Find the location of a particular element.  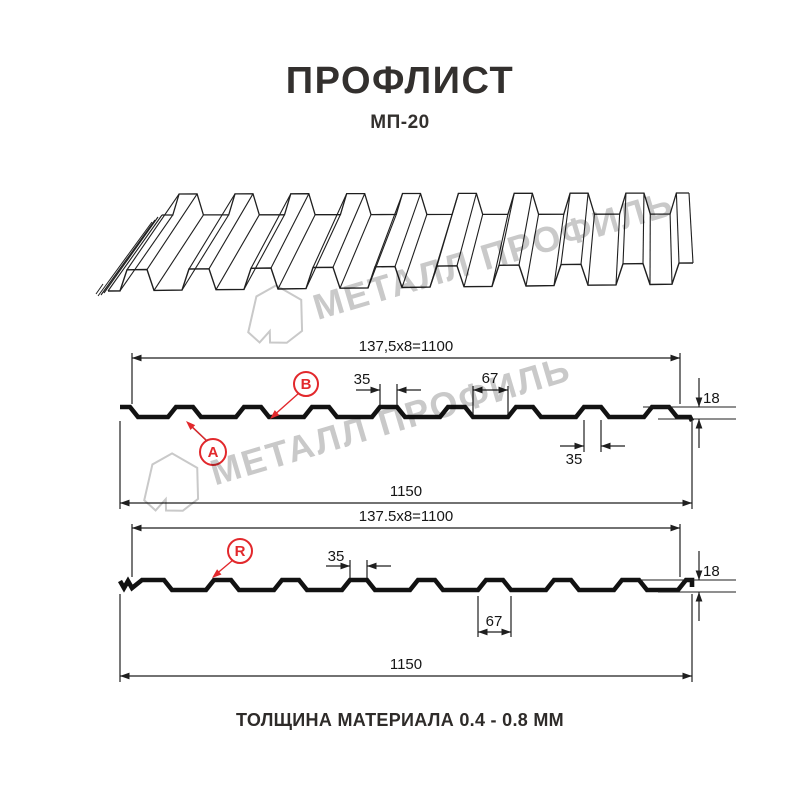

point-label-b: B is located at coordinates (306, 384).